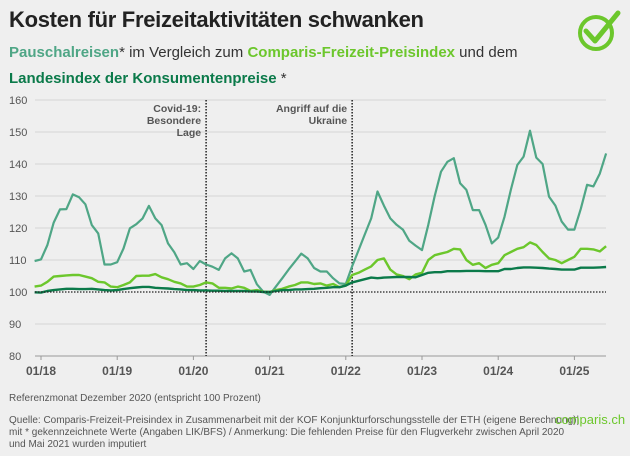 Image resolution: width=630 pixels, height=456 pixels. I want to click on series-line-comparis-freizeit-preisindex, so click(320, 267).